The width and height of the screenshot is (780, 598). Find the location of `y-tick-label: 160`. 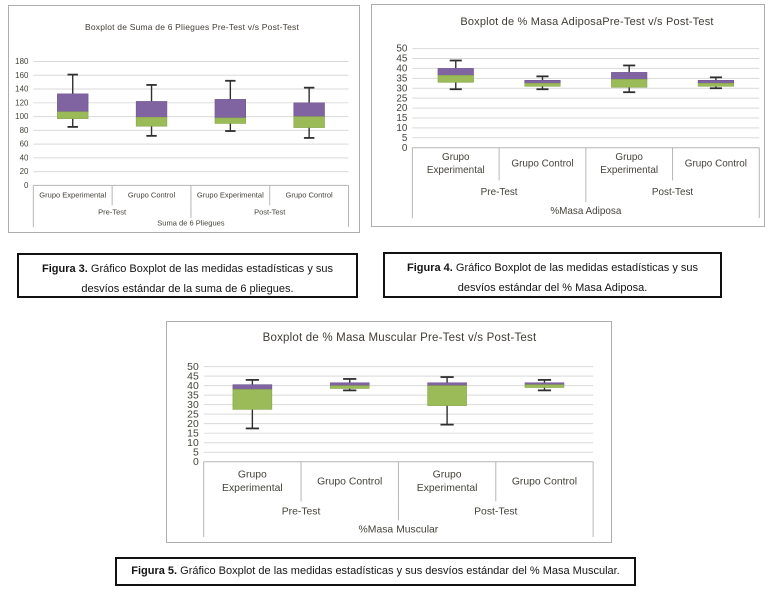

y-tick-label: 160 is located at coordinates (22, 75).